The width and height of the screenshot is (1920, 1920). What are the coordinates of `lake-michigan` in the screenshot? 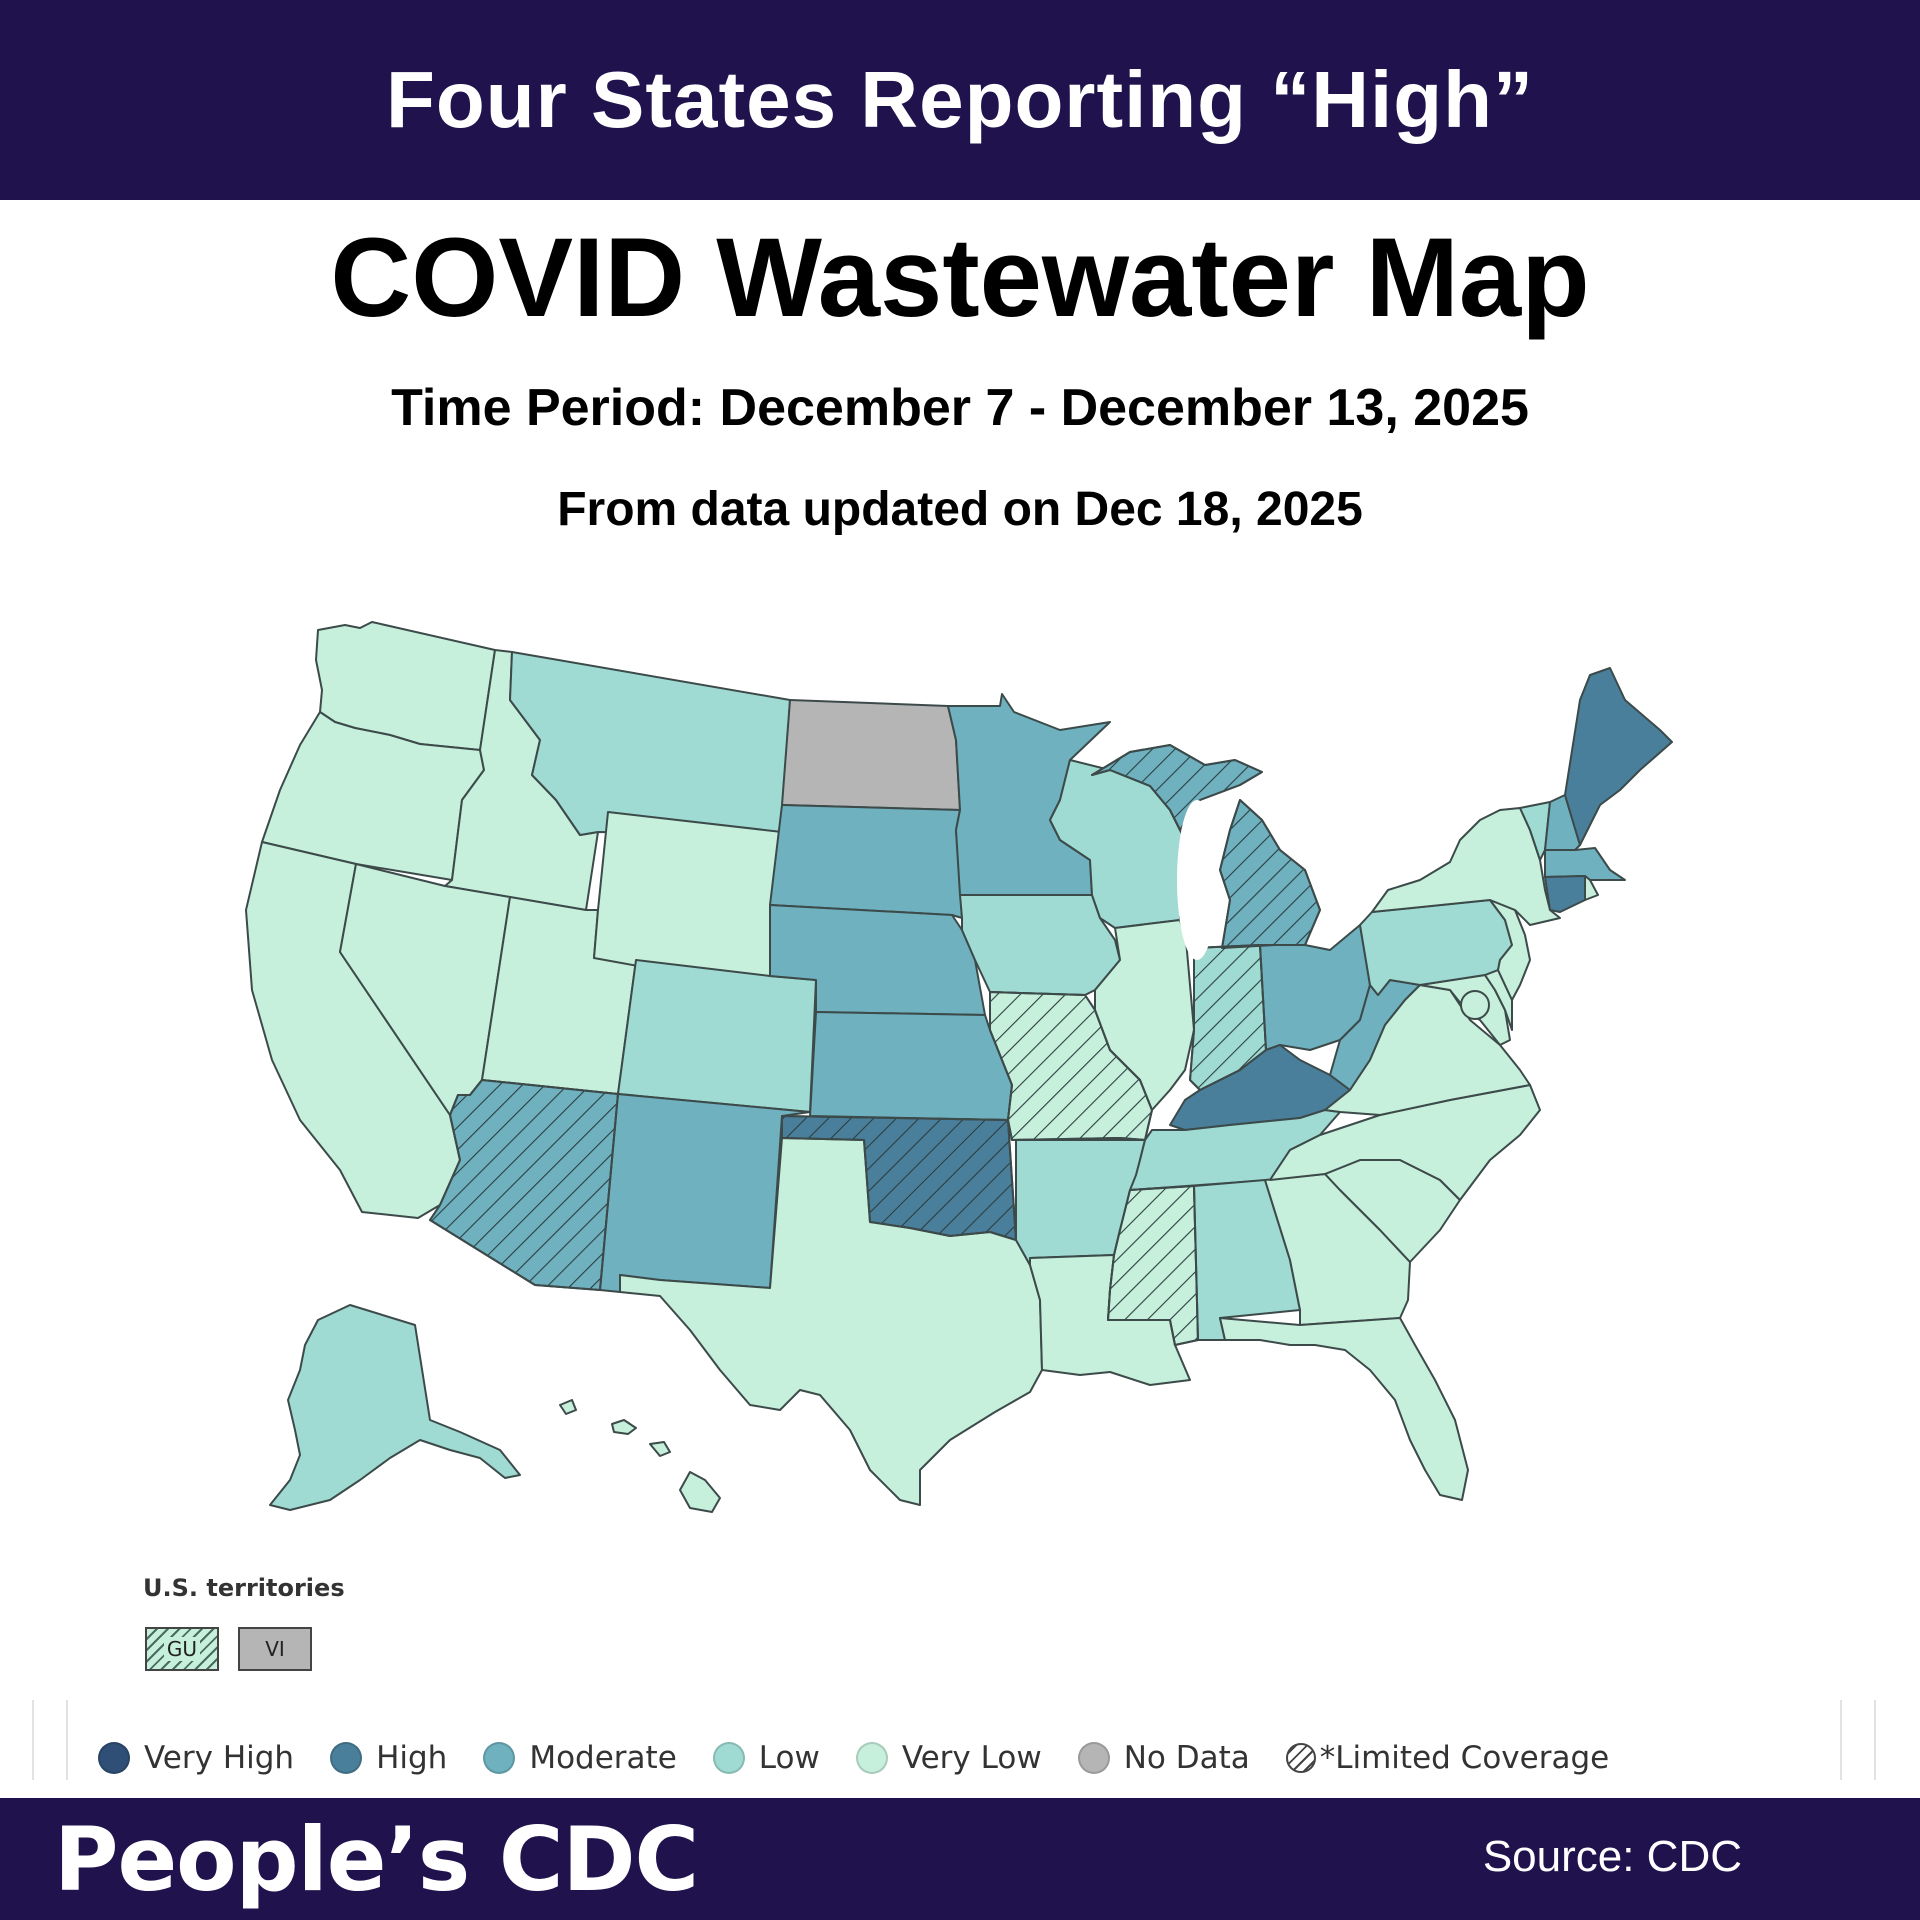 It's located at (1197, 880).